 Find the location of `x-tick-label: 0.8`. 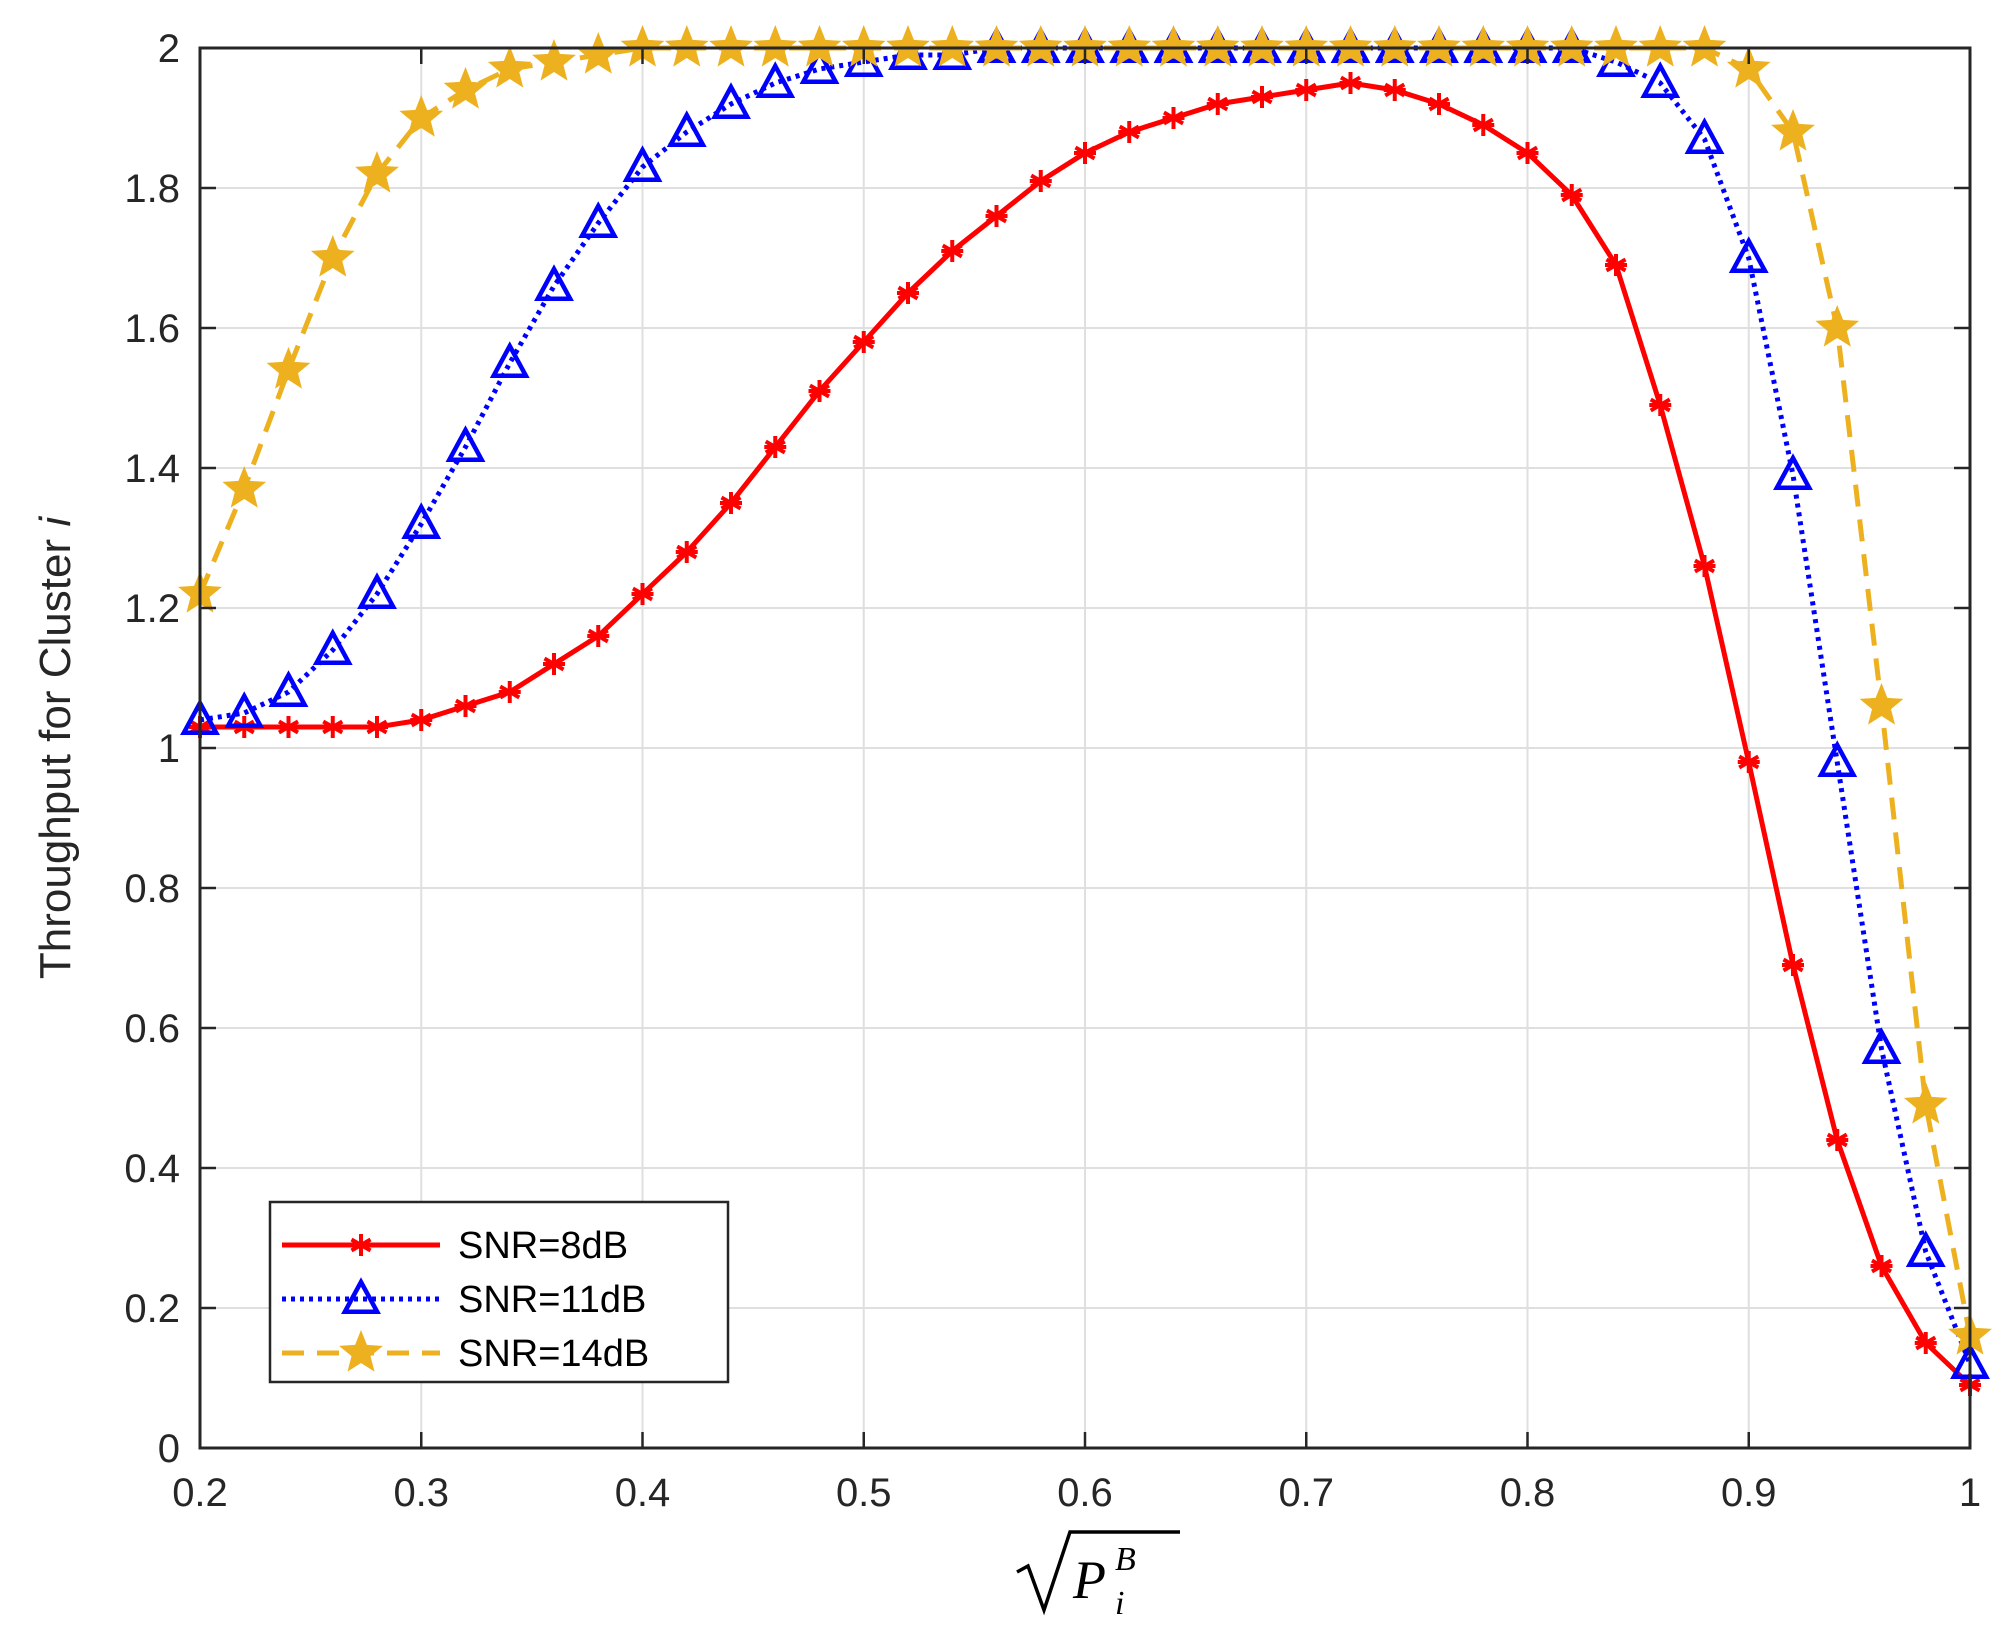

x-tick-label: 0.8 is located at coordinates (1528, 1493).